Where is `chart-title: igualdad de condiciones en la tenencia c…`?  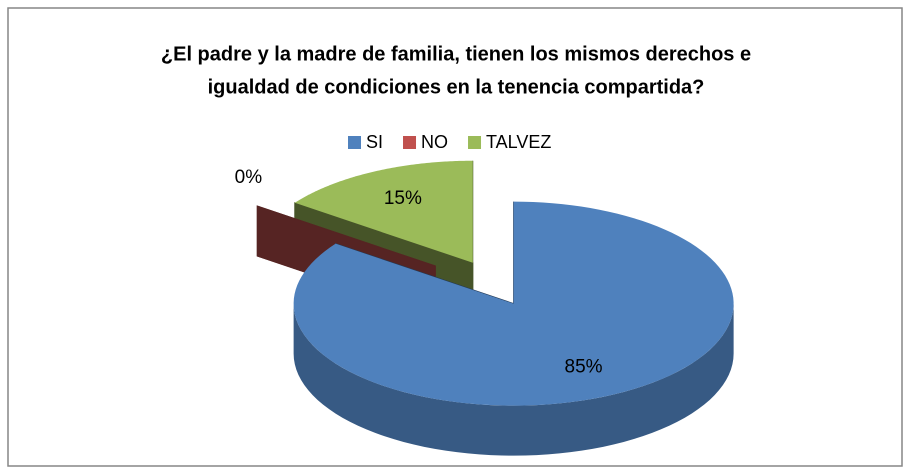 chart-title: igualdad de condiciones en la tenencia c… is located at coordinates (456, 87).